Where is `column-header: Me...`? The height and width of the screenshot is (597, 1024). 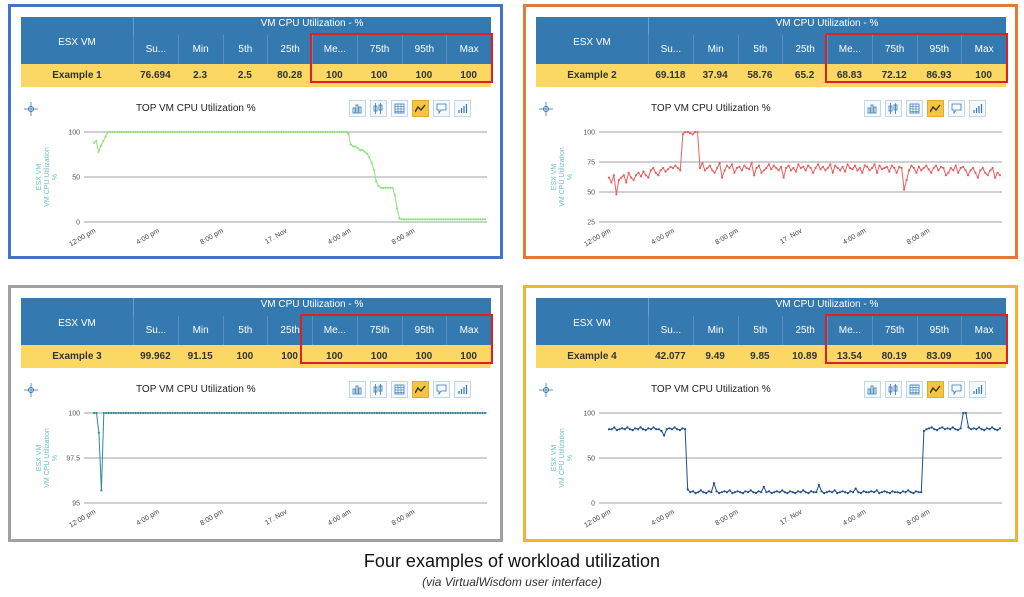 column-header: Me... is located at coordinates (334, 49).